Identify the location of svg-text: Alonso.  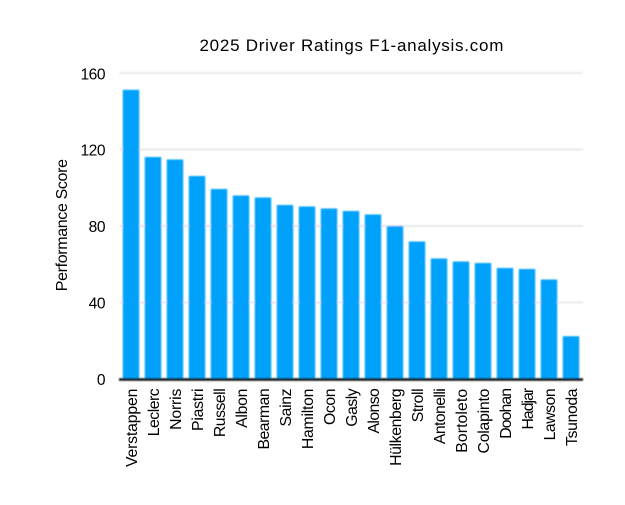
(374, 411).